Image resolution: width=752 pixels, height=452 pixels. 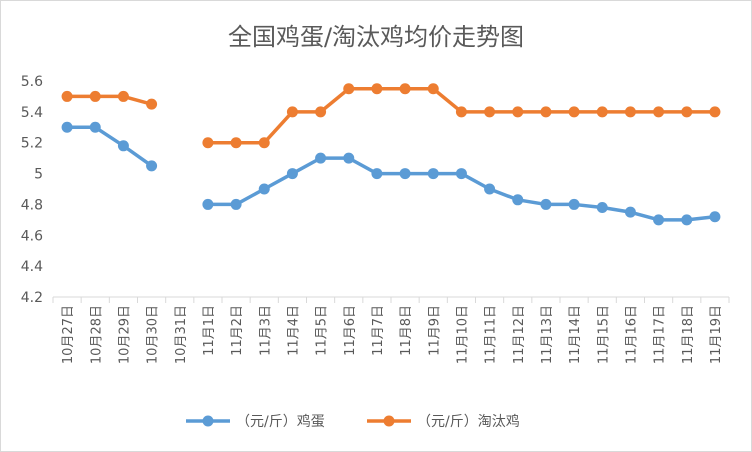 I want to click on y-tick-label: 5, so click(x=38, y=175).